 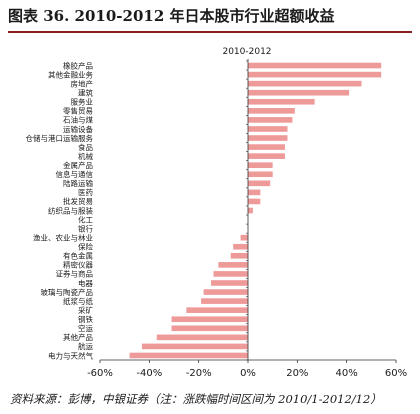 What do you see at coordinates (199, 373) in the screenshot?
I see `x-tick-label: -20%` at bounding box center [199, 373].